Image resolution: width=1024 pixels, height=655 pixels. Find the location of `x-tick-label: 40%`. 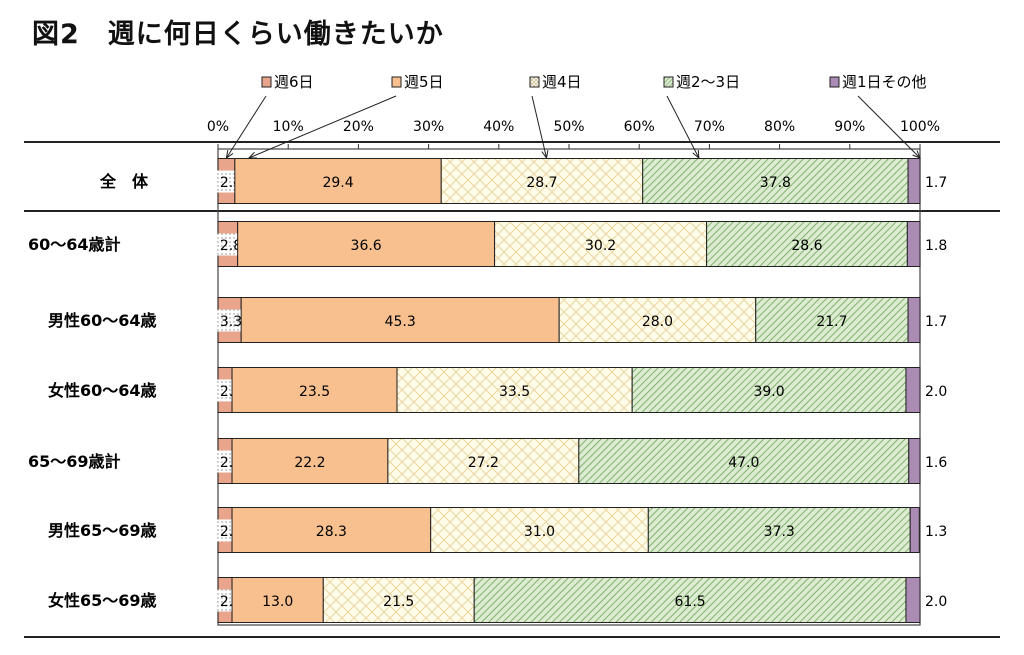

x-tick-label: 40% is located at coordinates (498, 127).